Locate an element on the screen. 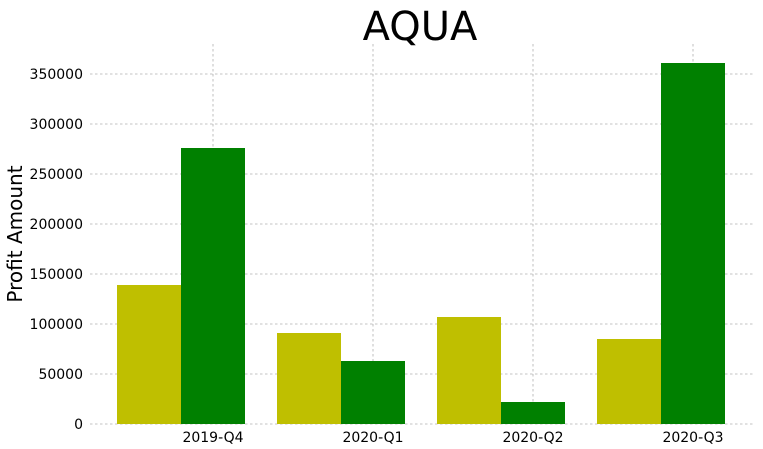 The image size is (763, 449). x-tick-label: 2020-Q3 is located at coordinates (692, 438).